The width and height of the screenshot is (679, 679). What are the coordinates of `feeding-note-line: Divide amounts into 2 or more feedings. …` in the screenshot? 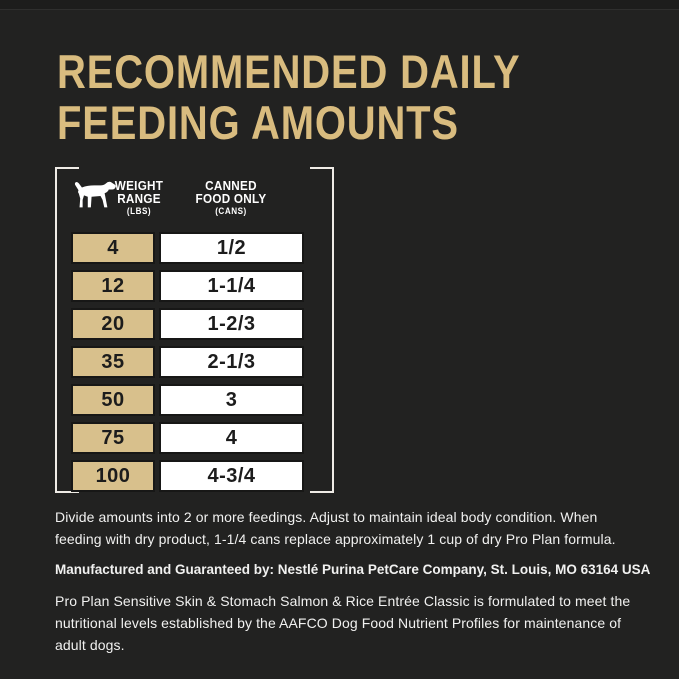 It's located at (326, 517).